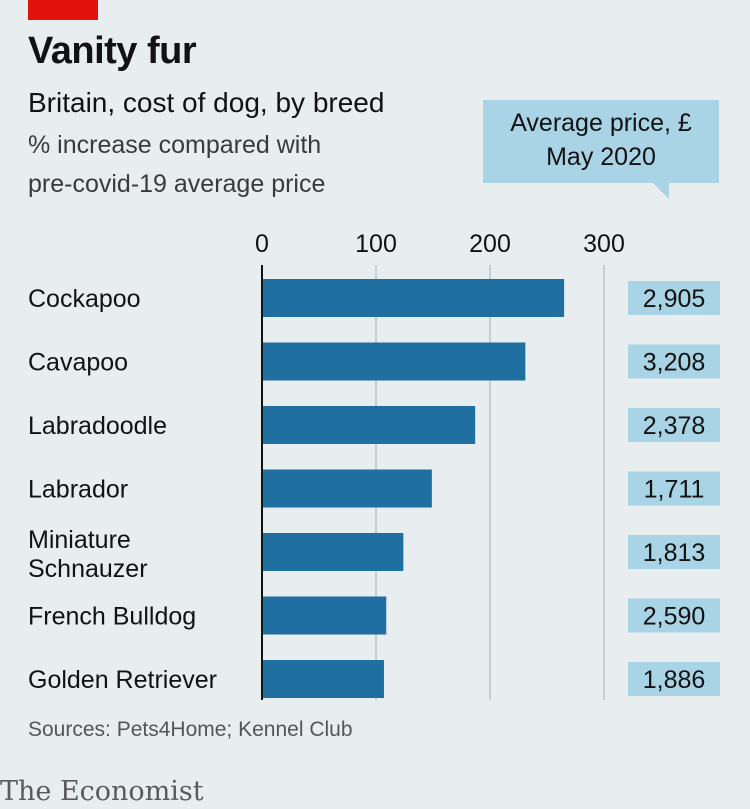  Describe the element at coordinates (175, 145) in the screenshot. I see `chart-description-line1: % increase compared with` at that location.